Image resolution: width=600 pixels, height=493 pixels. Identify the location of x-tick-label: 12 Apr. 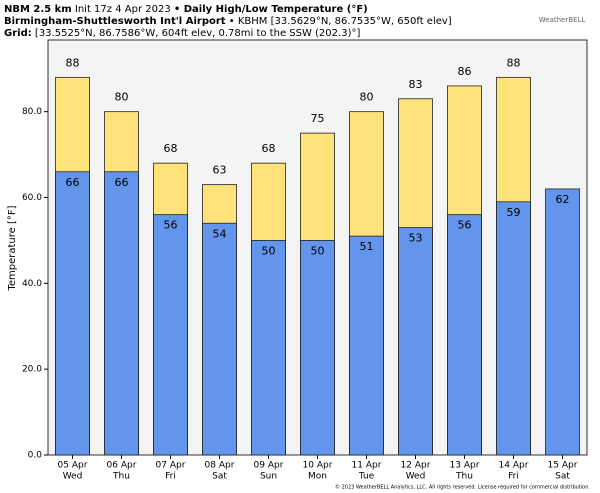
(416, 466).